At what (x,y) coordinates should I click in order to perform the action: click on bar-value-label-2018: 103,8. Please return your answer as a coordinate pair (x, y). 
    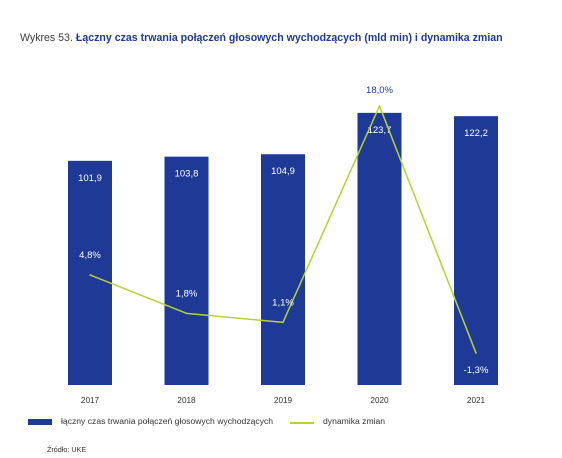
    Looking at the image, I should click on (187, 174).